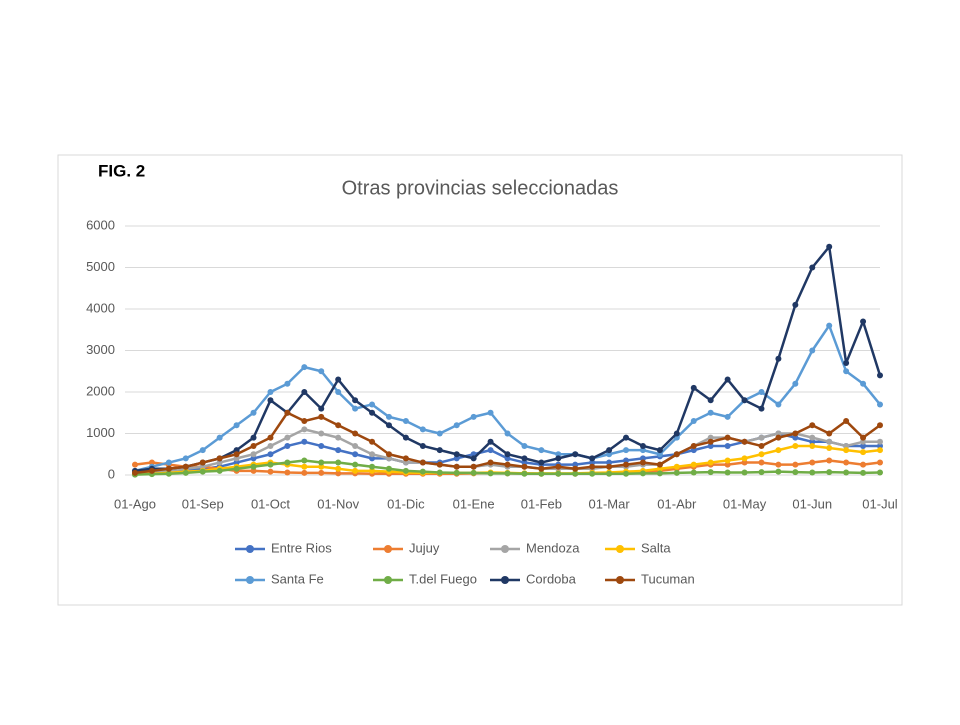 The height and width of the screenshot is (725, 960). Describe the element at coordinates (609, 503) in the screenshot. I see `x-tick-label: 01-Mar` at that location.